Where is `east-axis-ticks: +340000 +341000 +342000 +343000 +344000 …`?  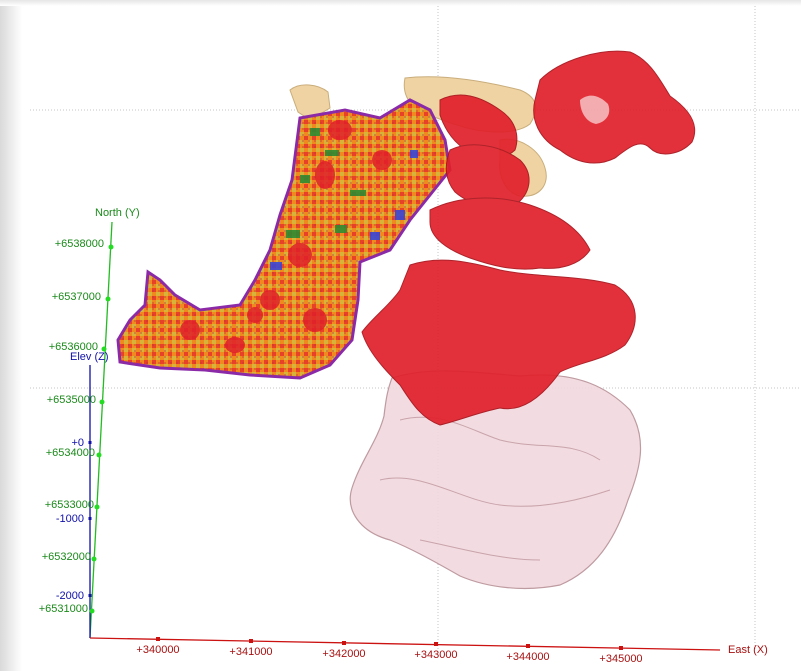
east-axis-ticks: +340000 +341000 +342000 +343000 +344000 … is located at coordinates (389, 651).